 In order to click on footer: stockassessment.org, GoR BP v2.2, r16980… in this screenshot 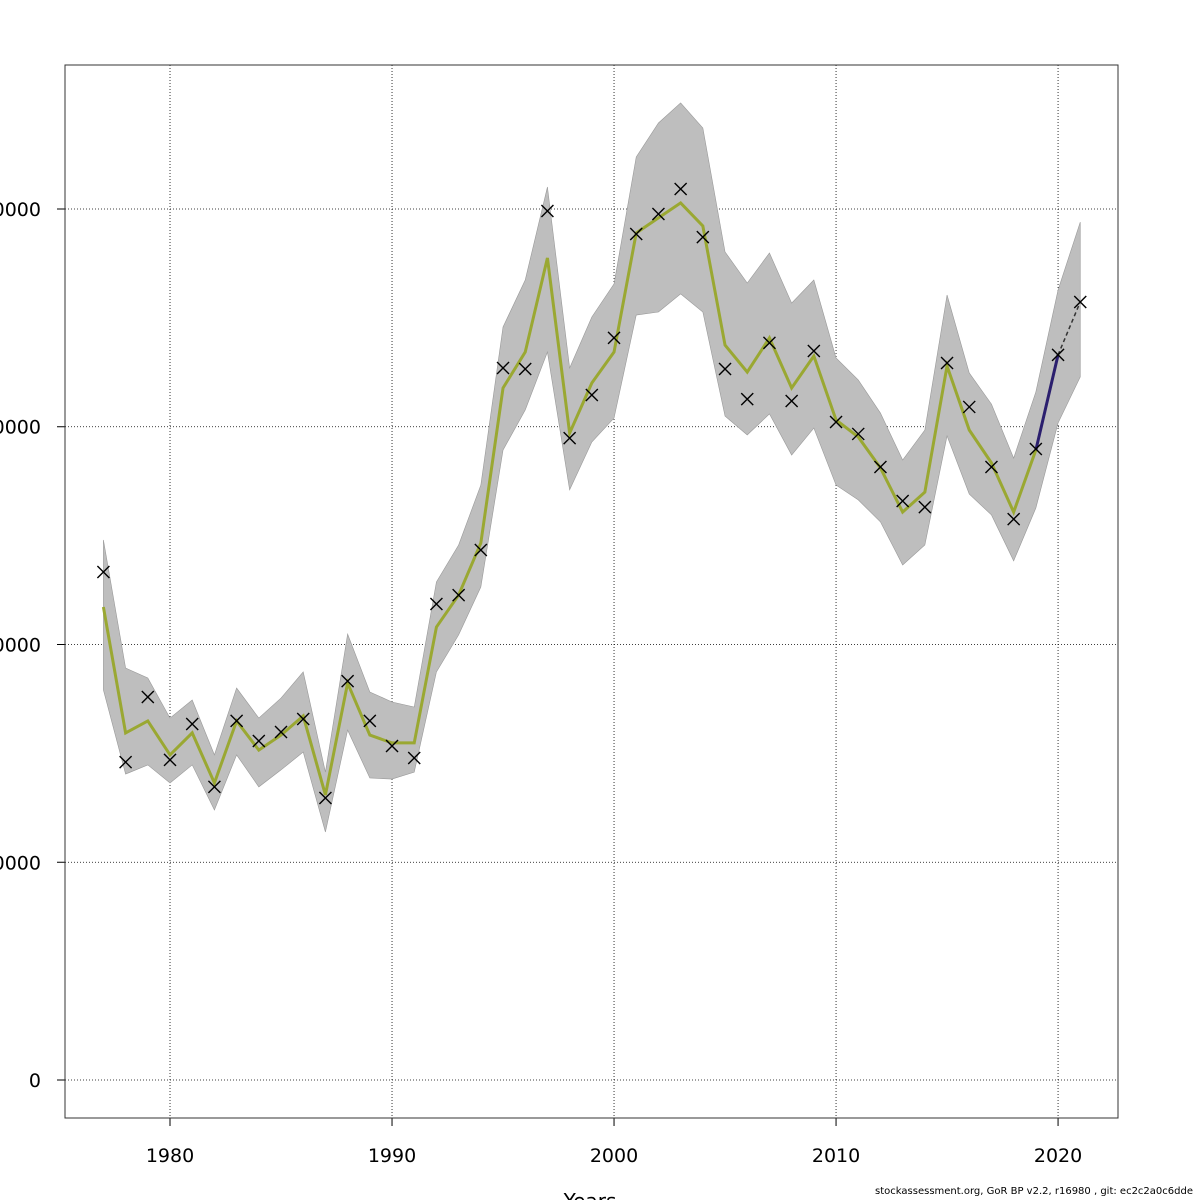, I will do `click(1034, 1191)`.